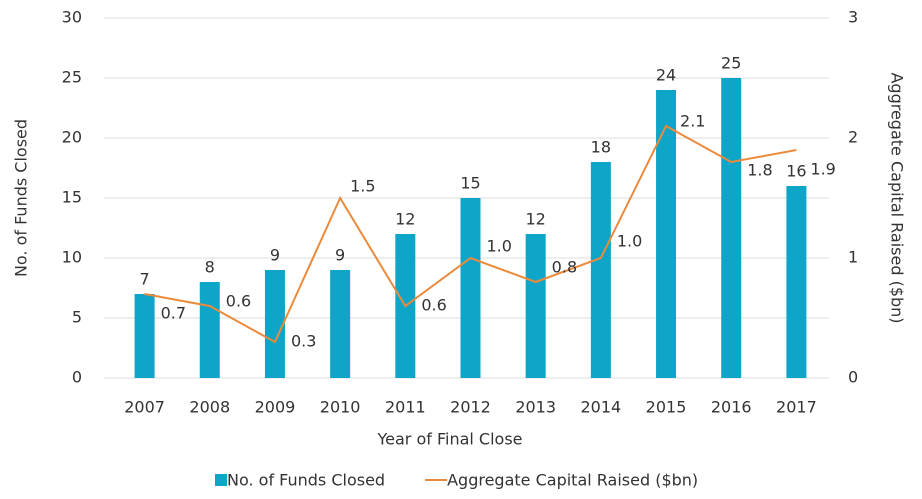 The height and width of the screenshot is (499, 922). What do you see at coordinates (72, 197) in the screenshot?
I see `y-tick-label: 15` at bounding box center [72, 197].